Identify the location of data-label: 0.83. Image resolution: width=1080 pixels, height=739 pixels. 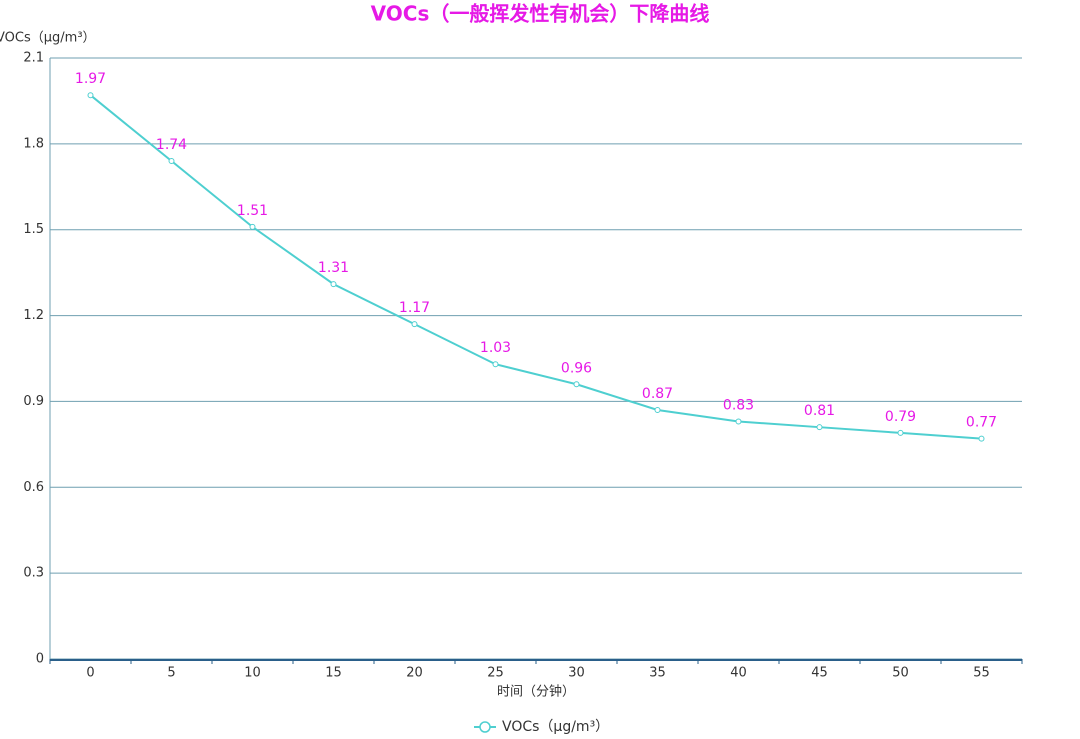
(738, 405).